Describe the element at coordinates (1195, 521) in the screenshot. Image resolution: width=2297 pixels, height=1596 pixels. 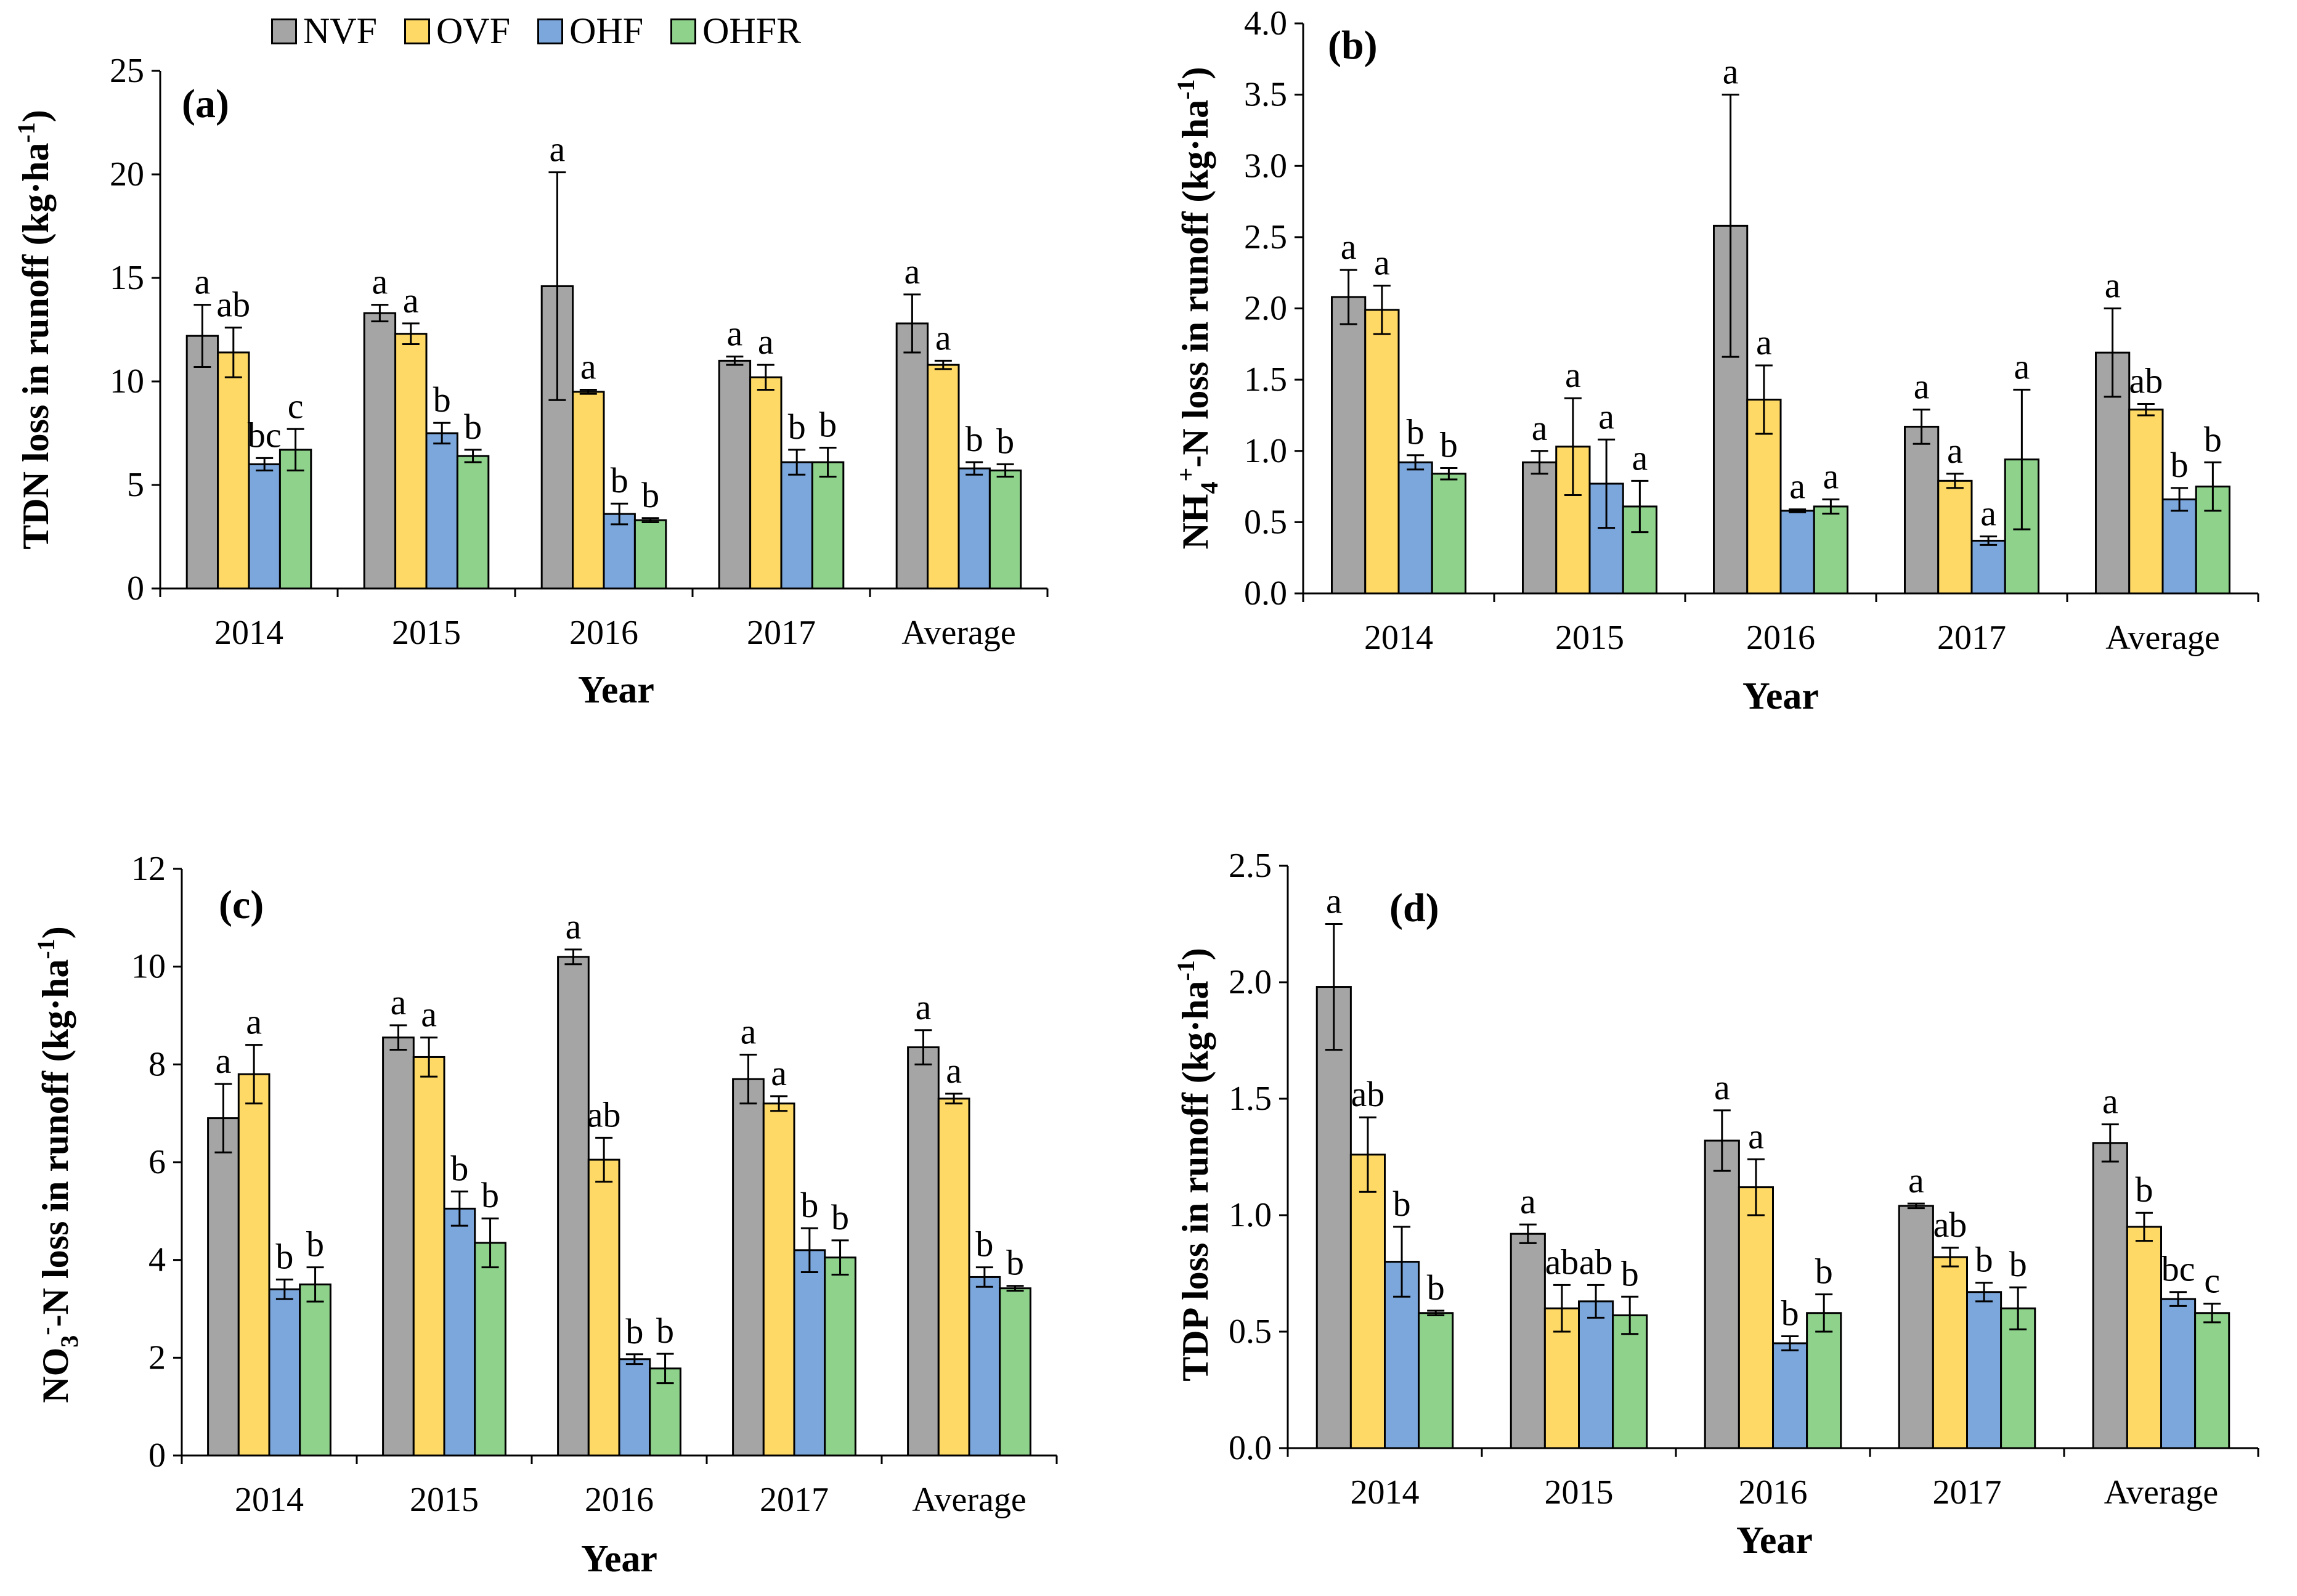
I see `y-axis-title-part: NH` at that location.